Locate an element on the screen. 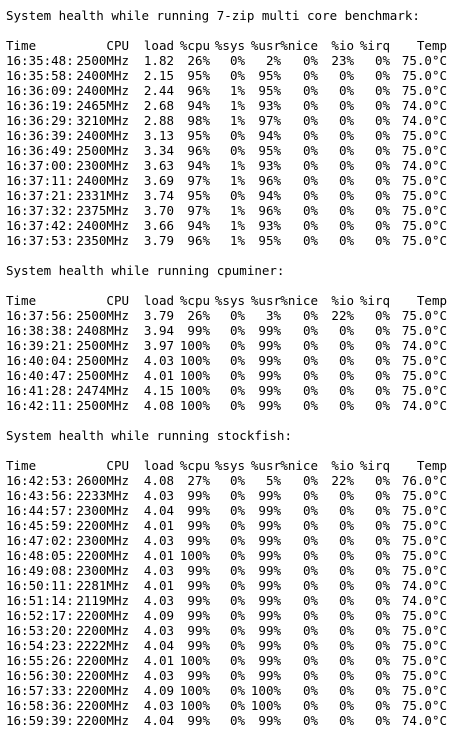 The image size is (459, 738). cell-time: 16:40:47: is located at coordinates (40, 375).